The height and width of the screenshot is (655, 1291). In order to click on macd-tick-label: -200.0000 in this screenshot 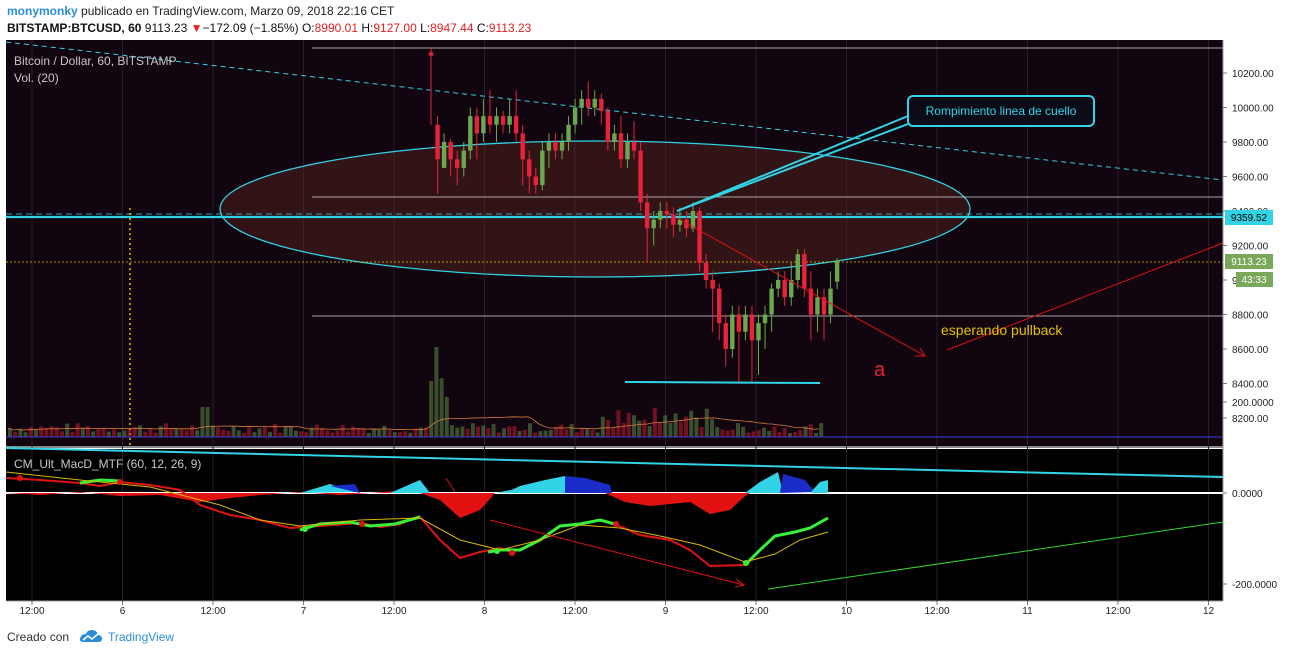, I will do `click(1254, 585)`.